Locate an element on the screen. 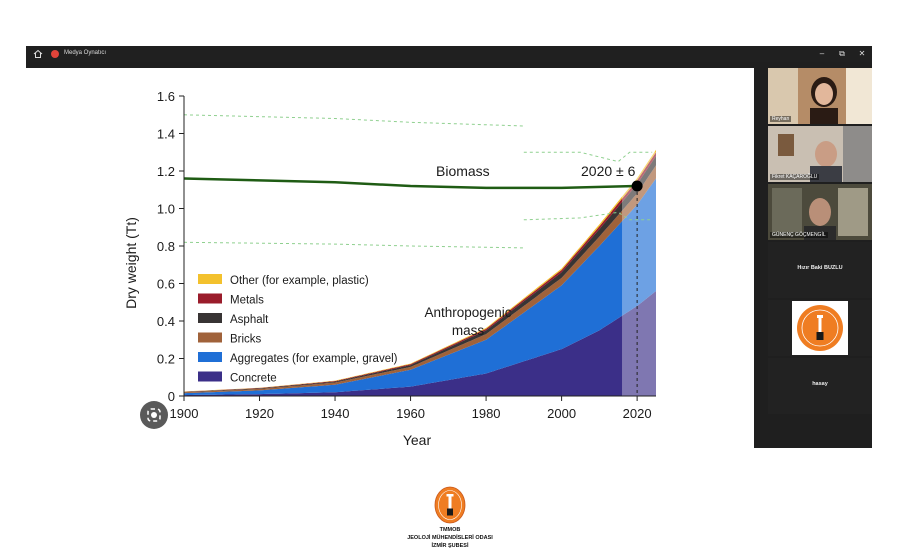 The image size is (900, 560). participant-name: Hızır Baki BUZLU is located at coordinates (820, 268).